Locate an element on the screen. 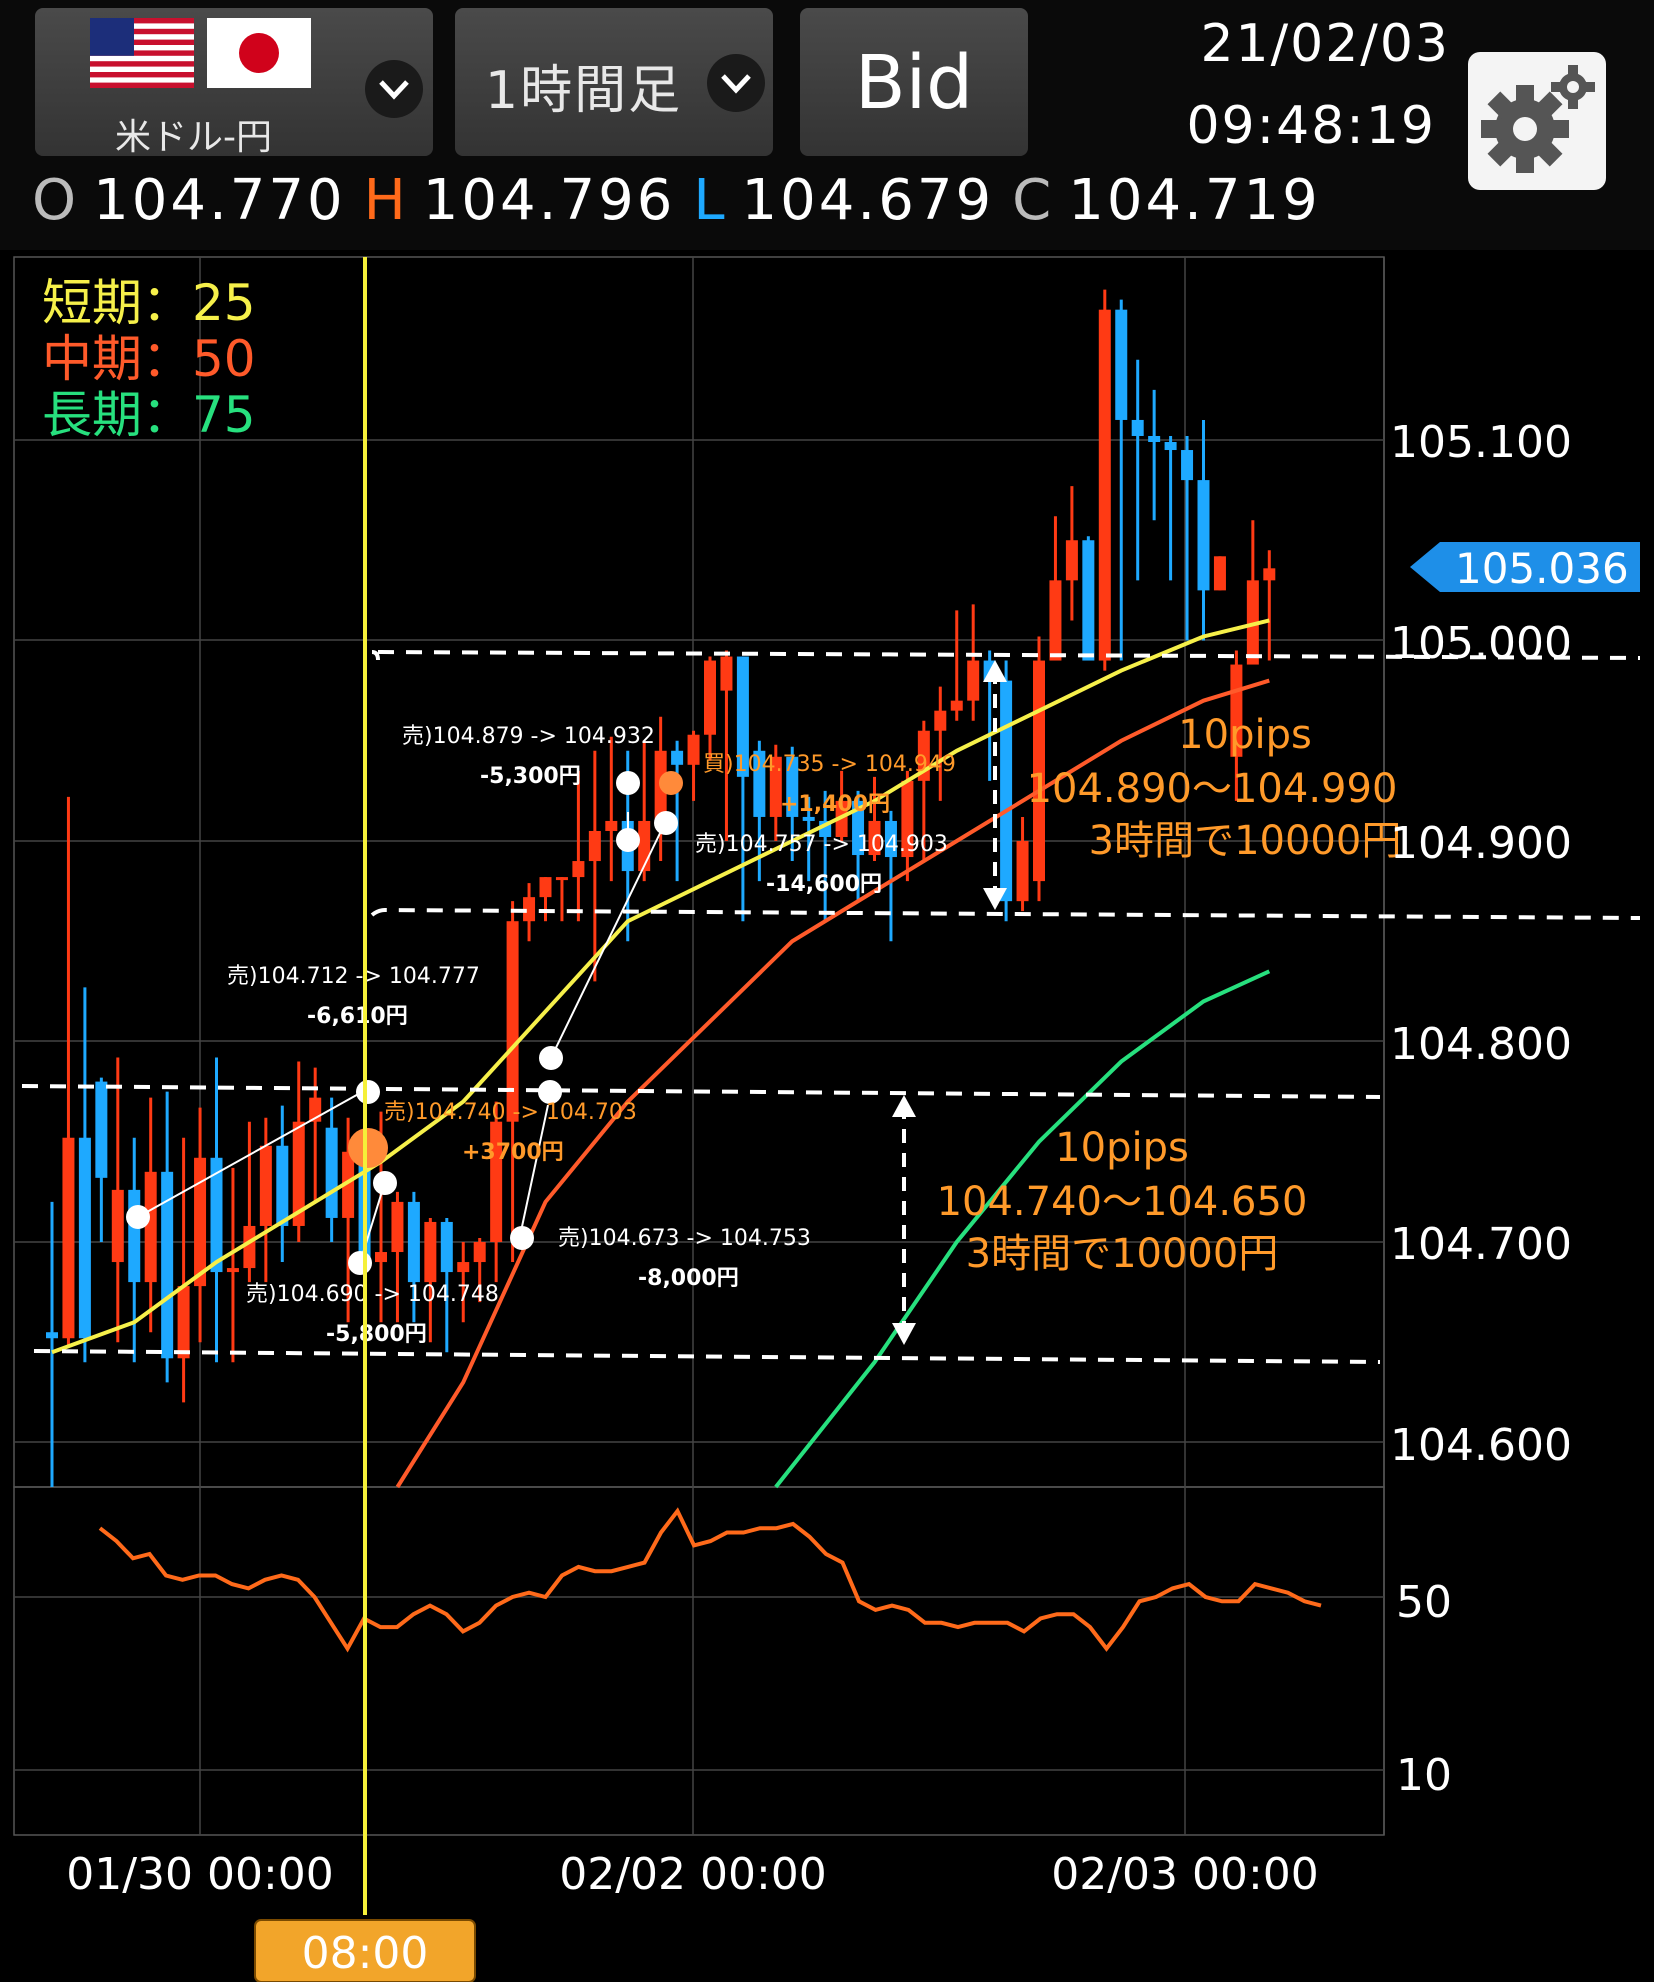 Image resolution: width=1654 pixels, height=1982 pixels. price-axis-label: 105.000 is located at coordinates (1481, 643).